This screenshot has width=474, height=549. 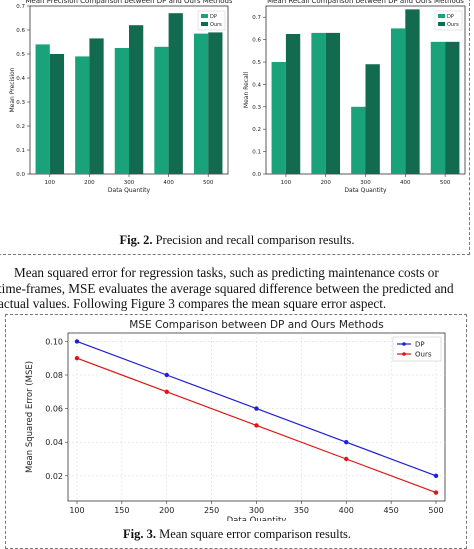 What do you see at coordinates (253, 240) in the screenshot?
I see `figure-2-caption-text: Precision and recall comparison results.` at bounding box center [253, 240].